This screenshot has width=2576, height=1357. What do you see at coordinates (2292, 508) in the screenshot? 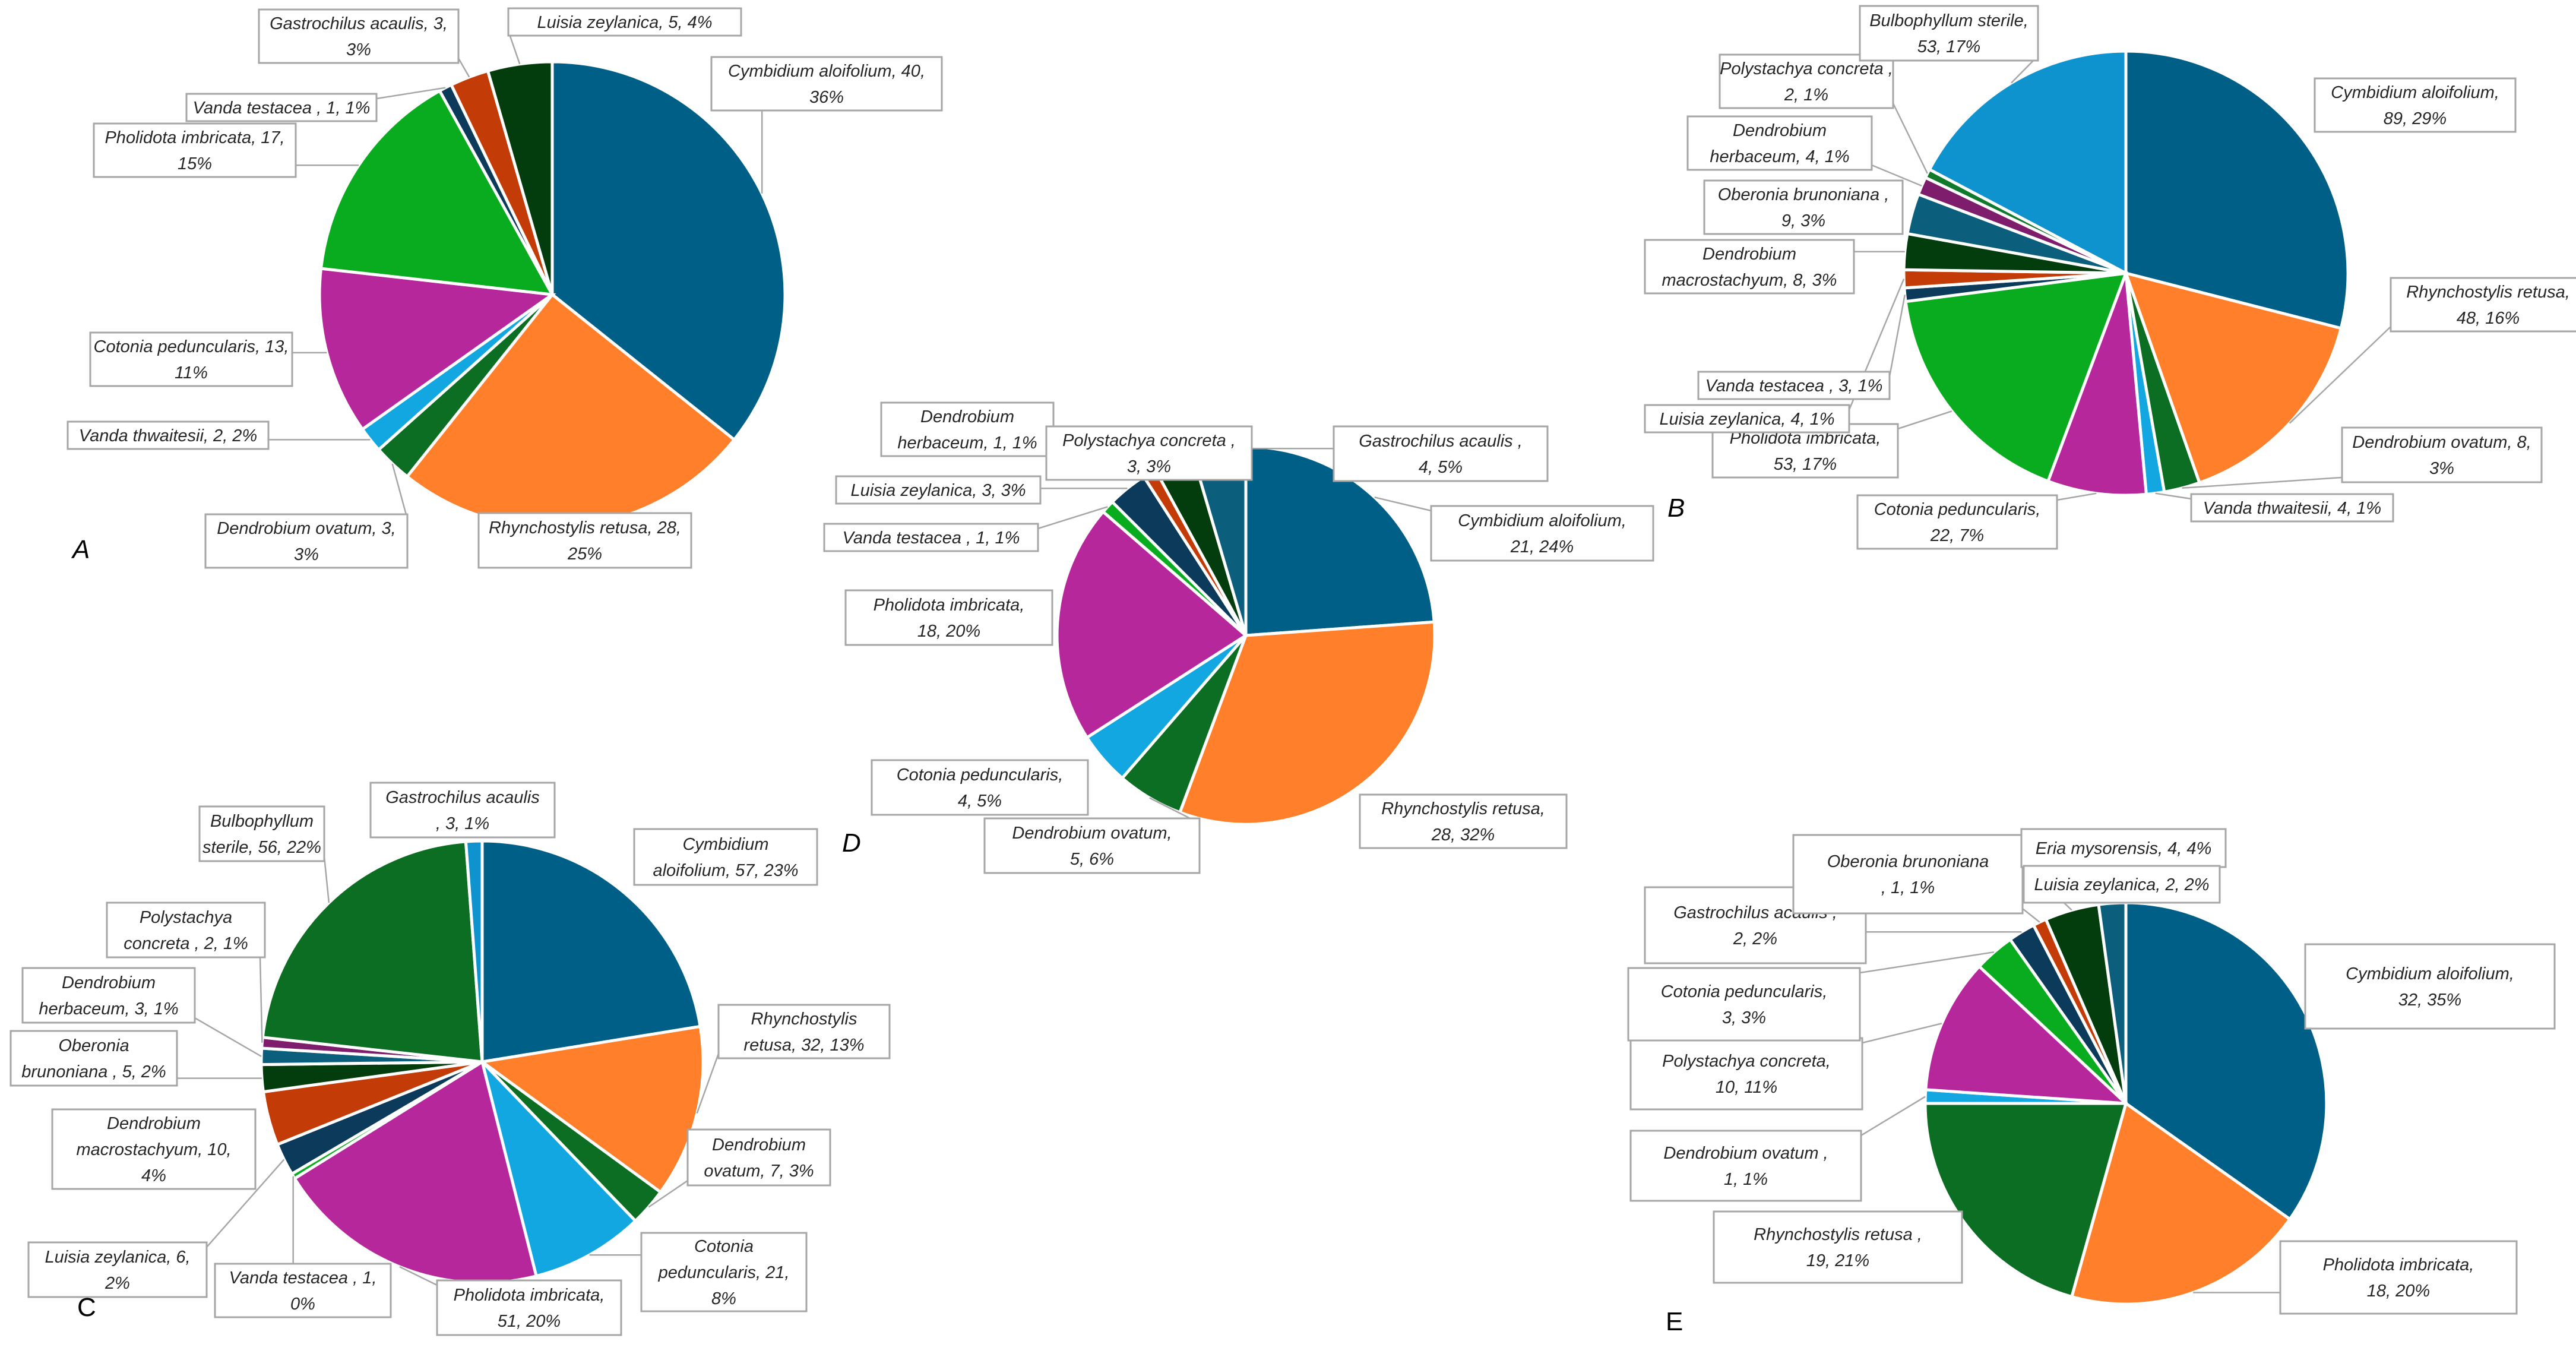
I see `label-box-vanda-thwaitesii` at bounding box center [2292, 508].